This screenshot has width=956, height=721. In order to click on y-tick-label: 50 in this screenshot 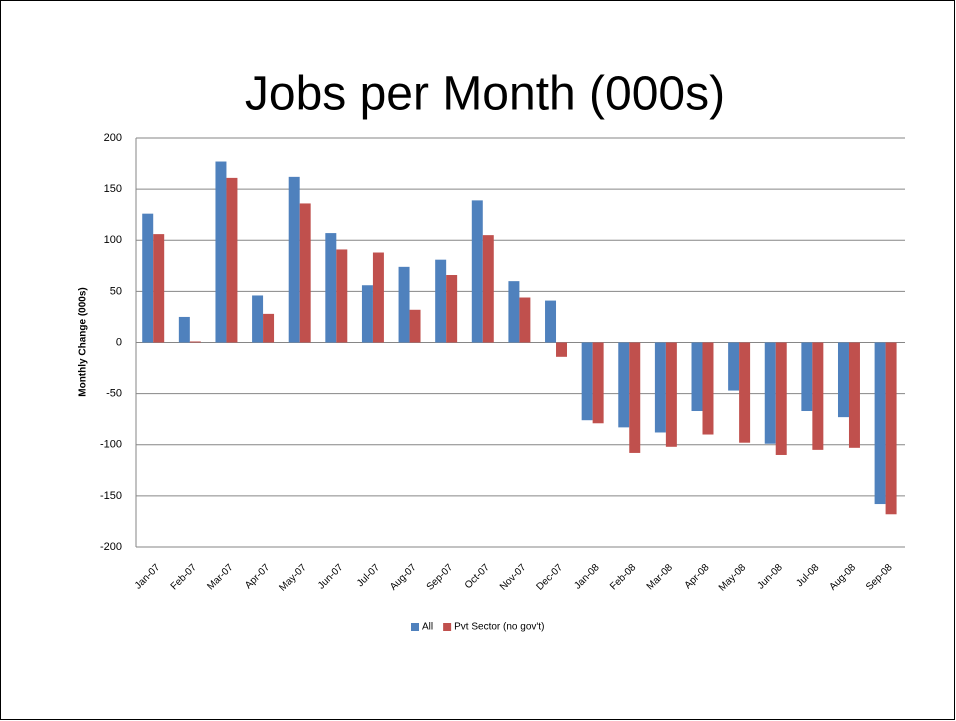, I will do `click(116, 291)`.